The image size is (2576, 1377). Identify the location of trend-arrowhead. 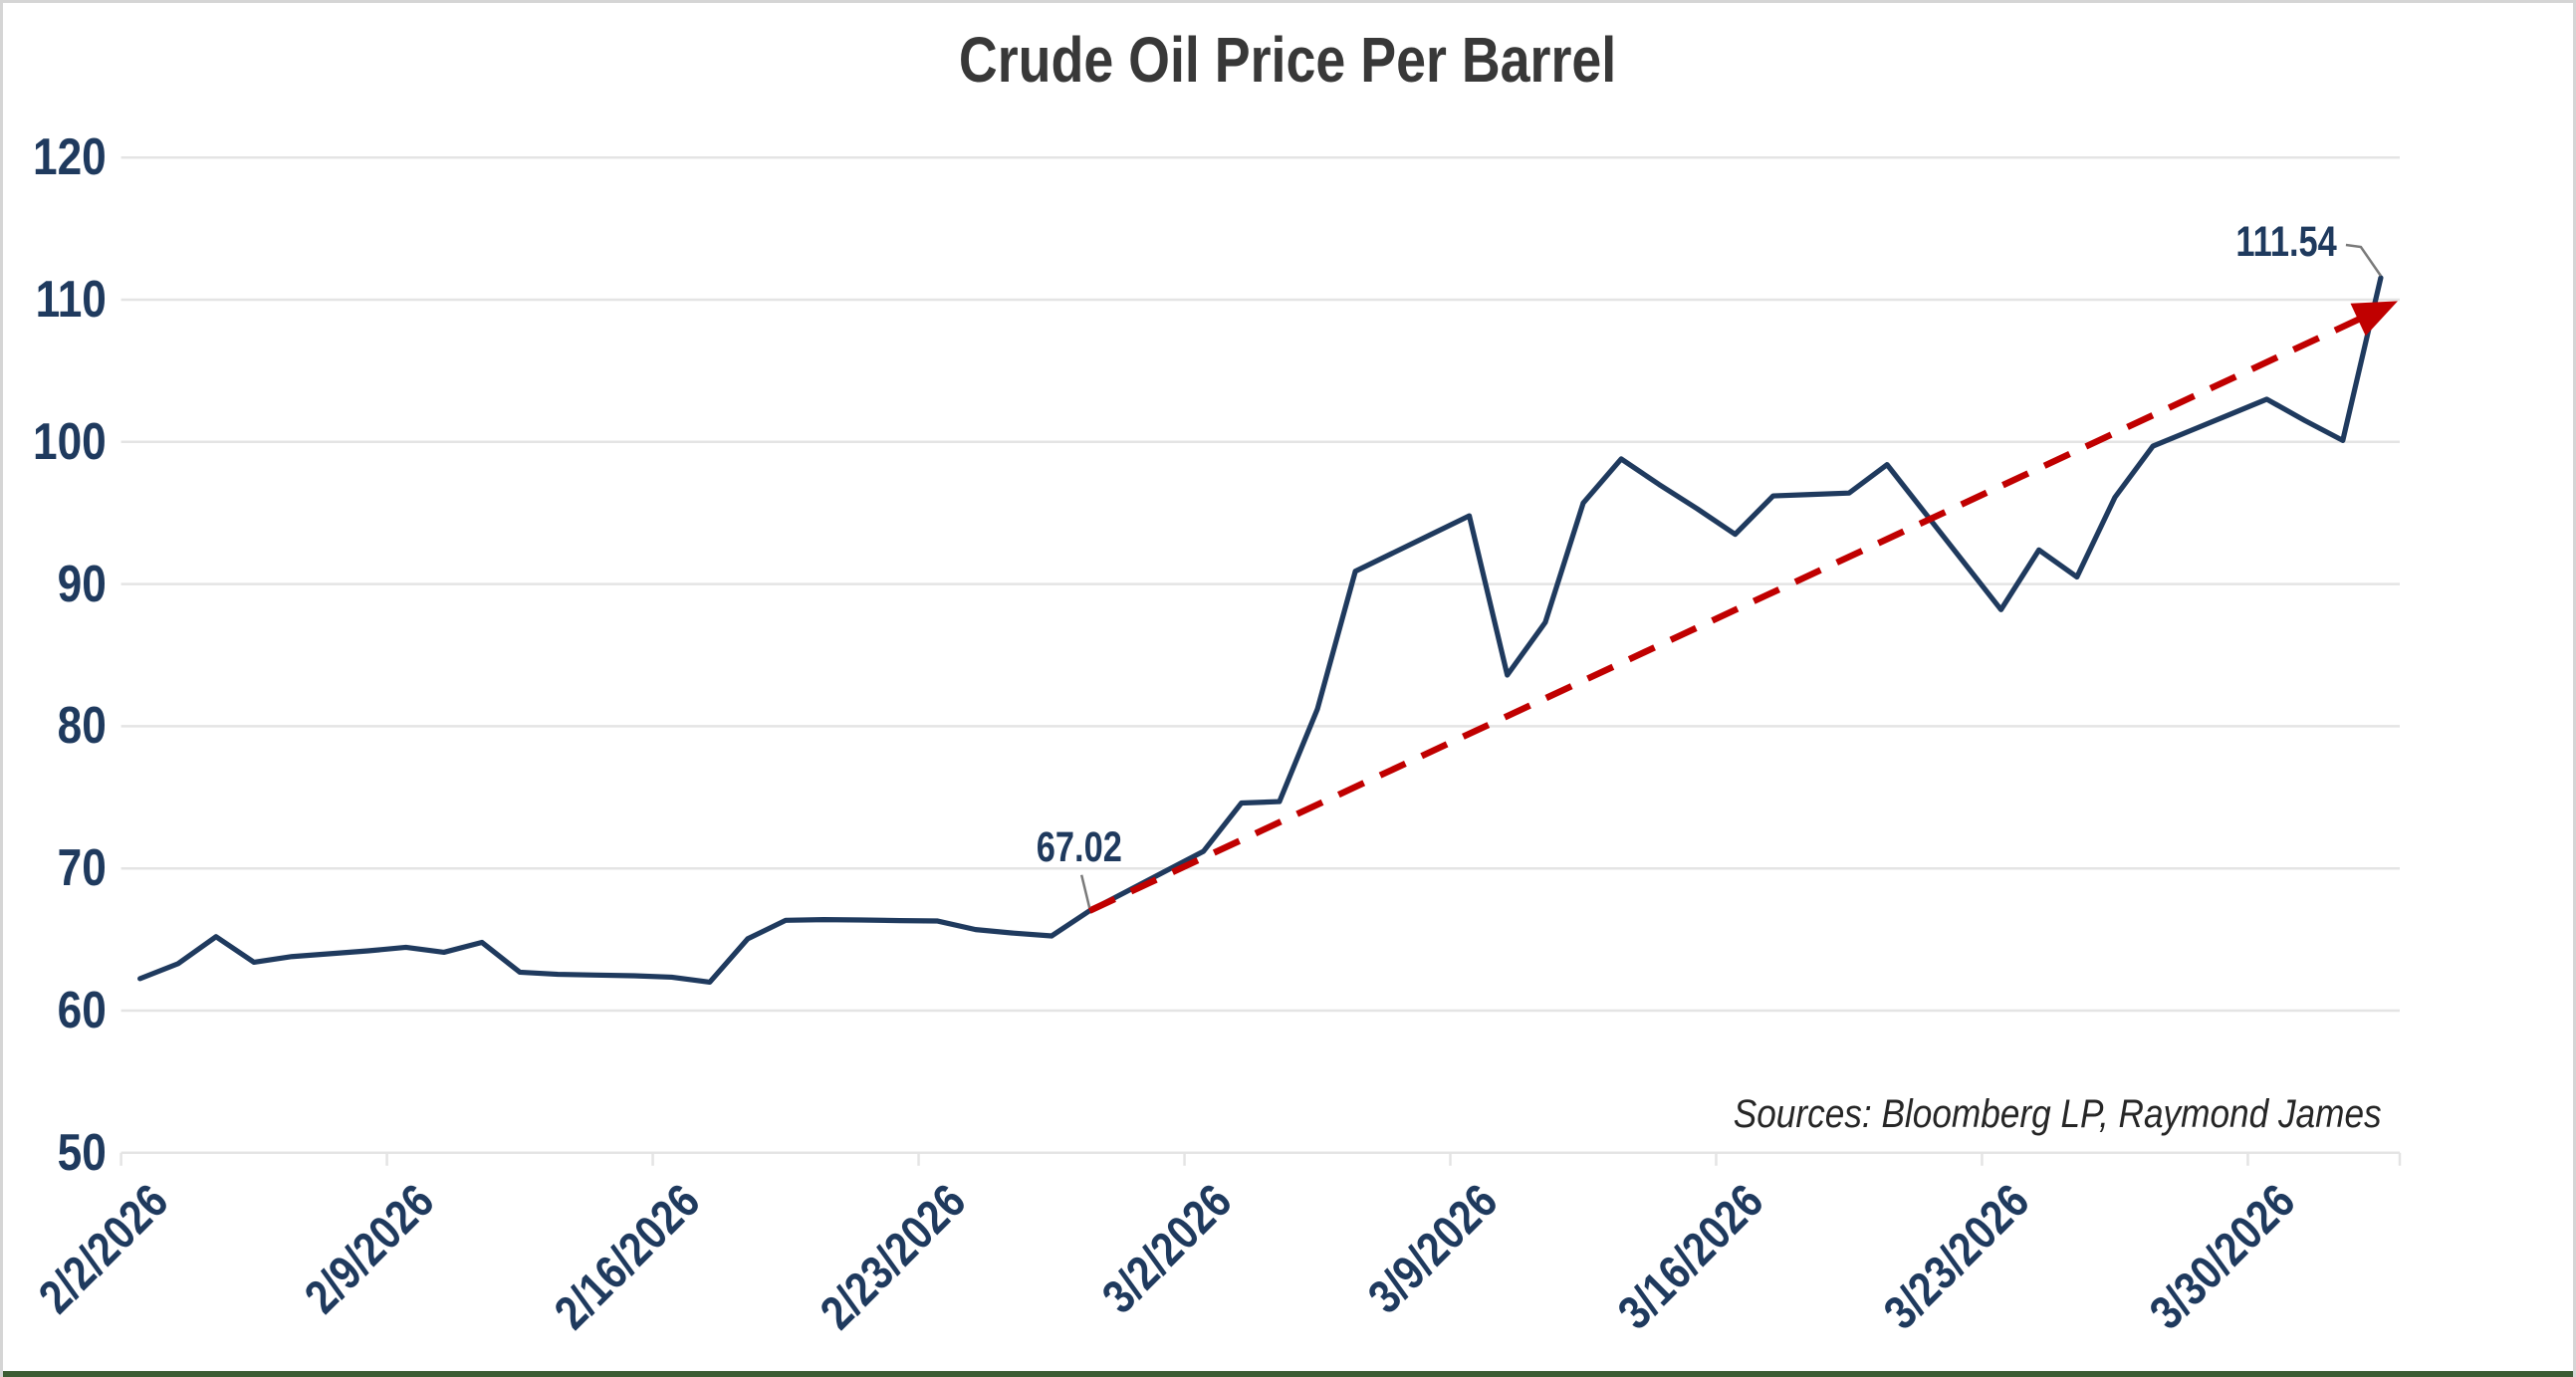
(2374, 319).